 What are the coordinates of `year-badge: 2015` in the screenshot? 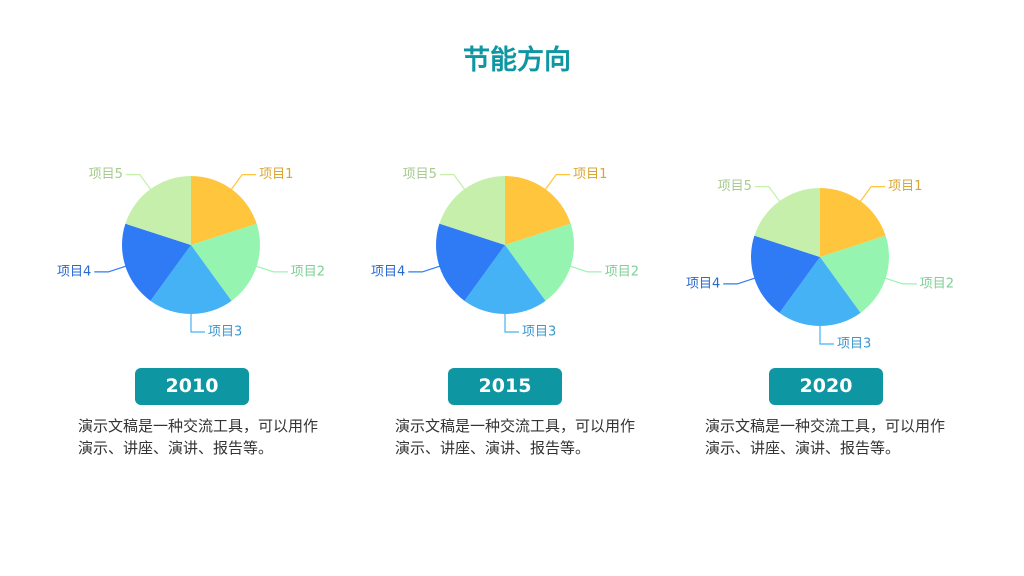 It's located at (505, 386).